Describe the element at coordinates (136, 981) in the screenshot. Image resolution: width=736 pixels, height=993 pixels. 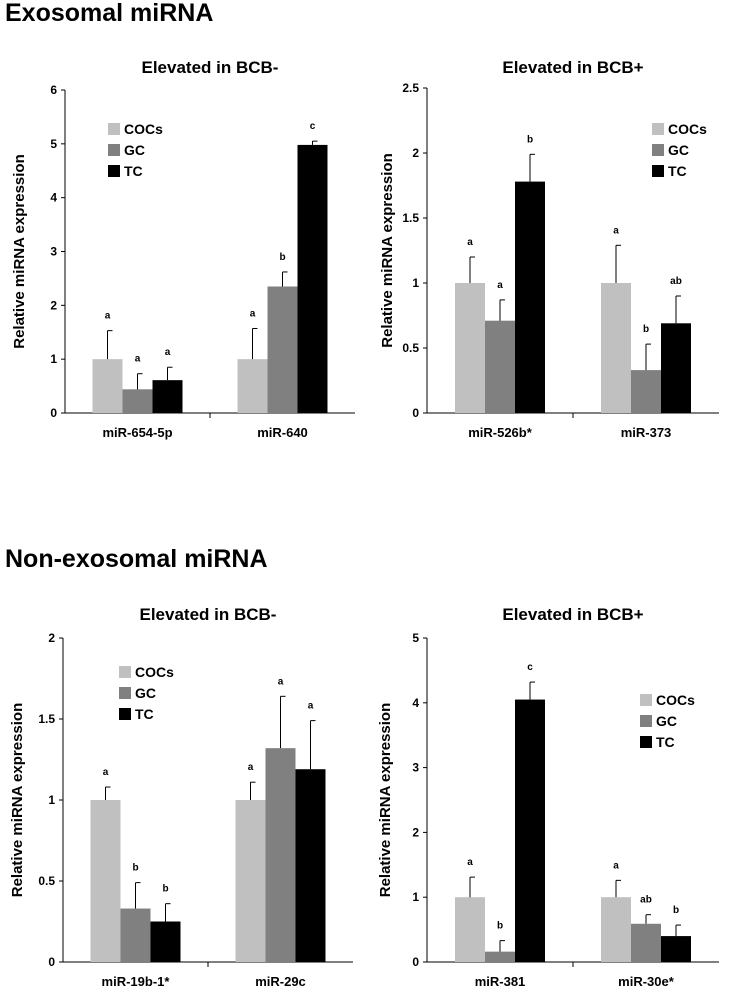
I see `x-tick-label: miR-19b-1*` at that location.